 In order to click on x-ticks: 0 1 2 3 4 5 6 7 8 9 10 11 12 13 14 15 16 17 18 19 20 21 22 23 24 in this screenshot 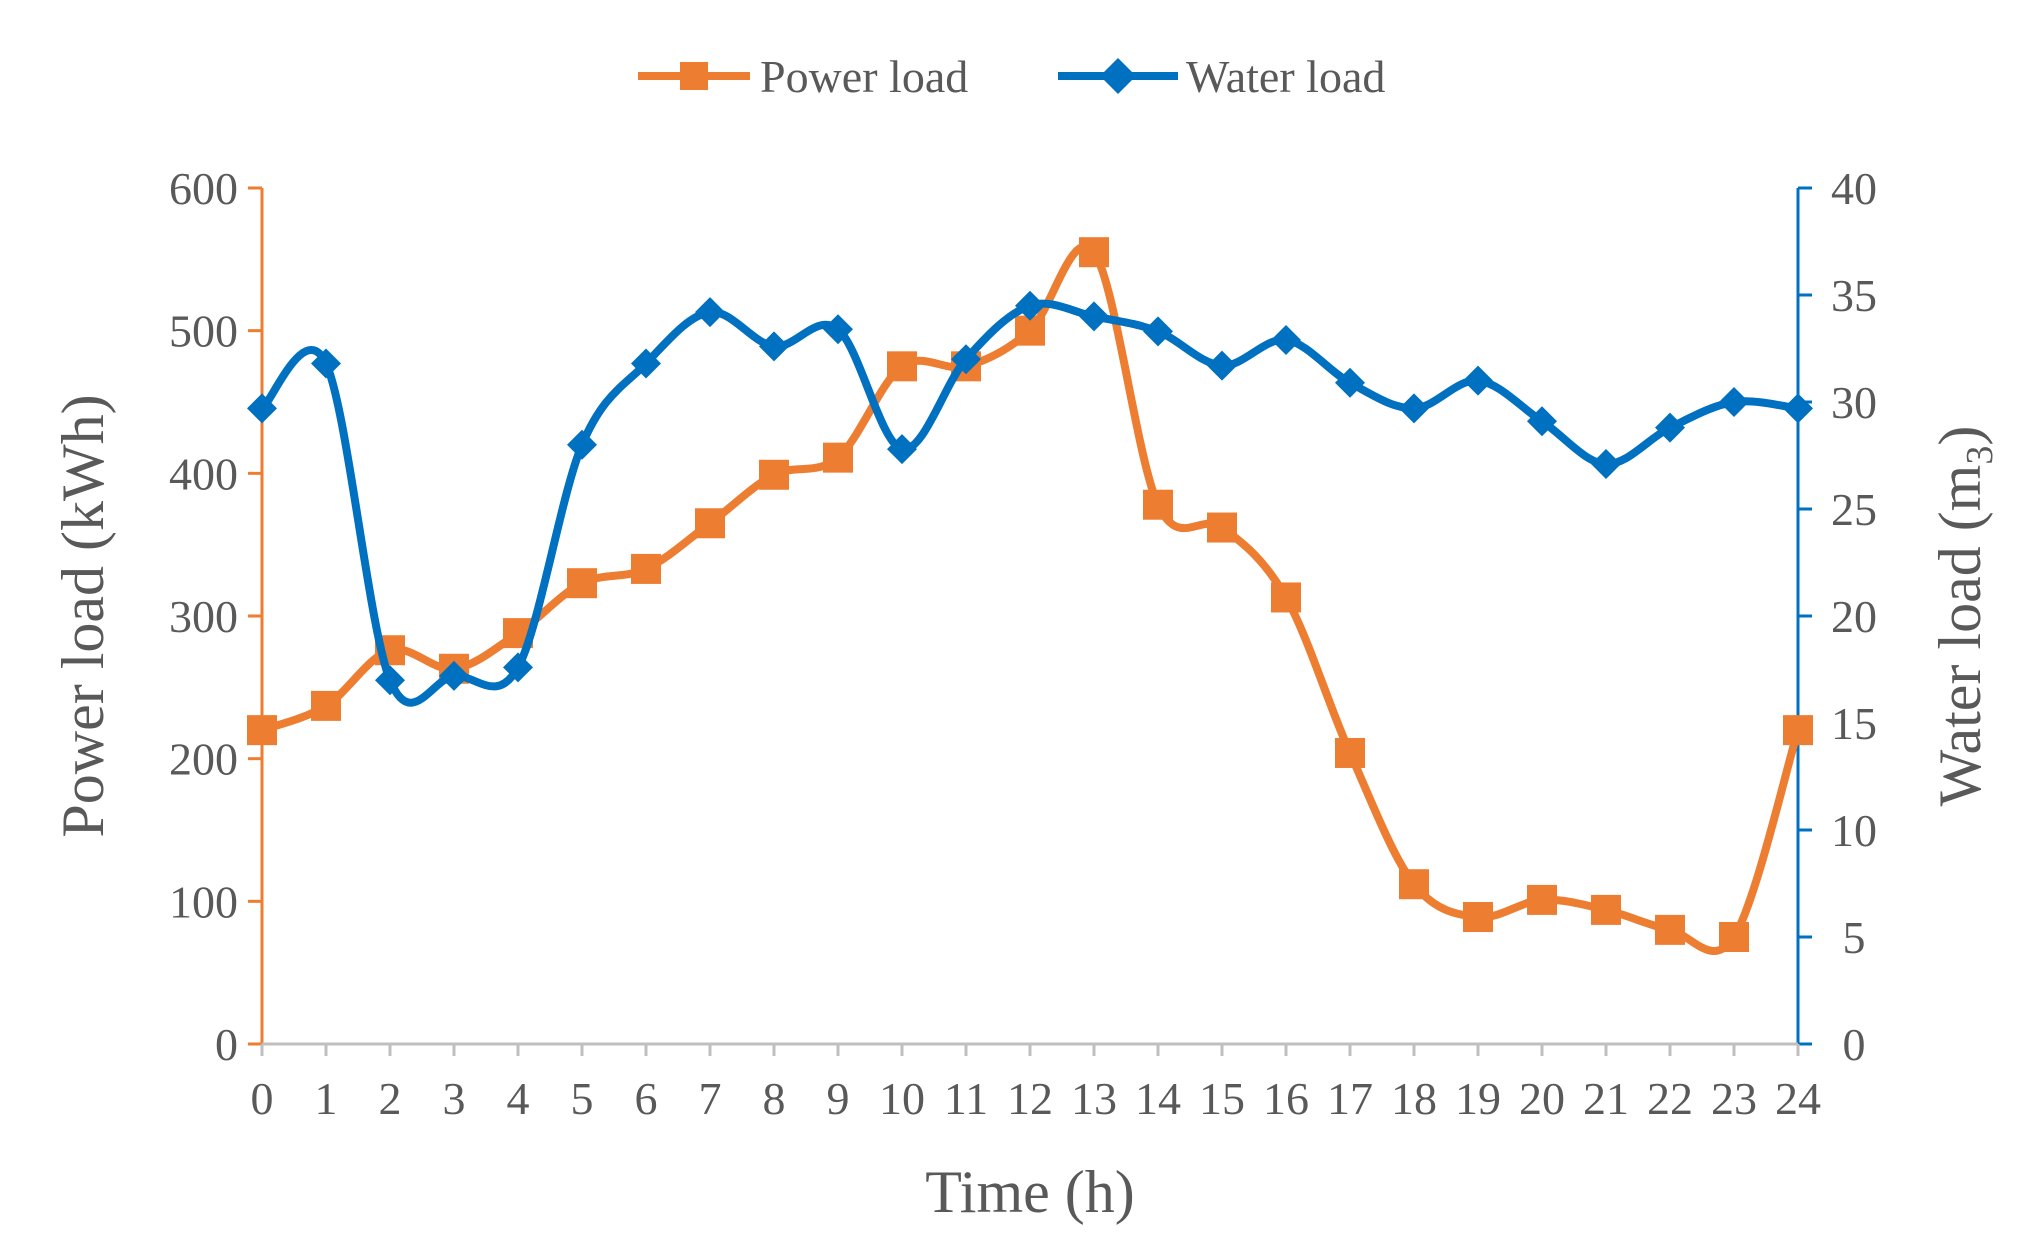, I will do `click(1036, 1084)`.